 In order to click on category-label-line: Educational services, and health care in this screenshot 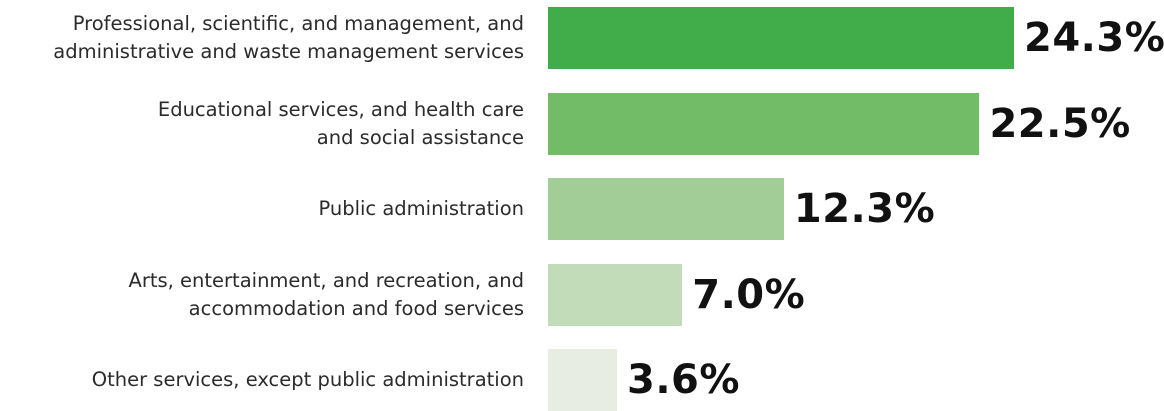, I will do `click(340, 109)`.